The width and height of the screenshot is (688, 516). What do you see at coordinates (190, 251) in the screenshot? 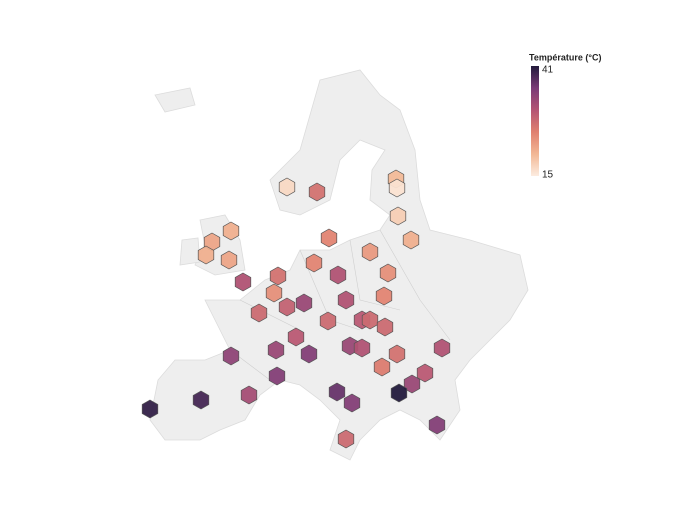
I see `ireland` at bounding box center [190, 251].